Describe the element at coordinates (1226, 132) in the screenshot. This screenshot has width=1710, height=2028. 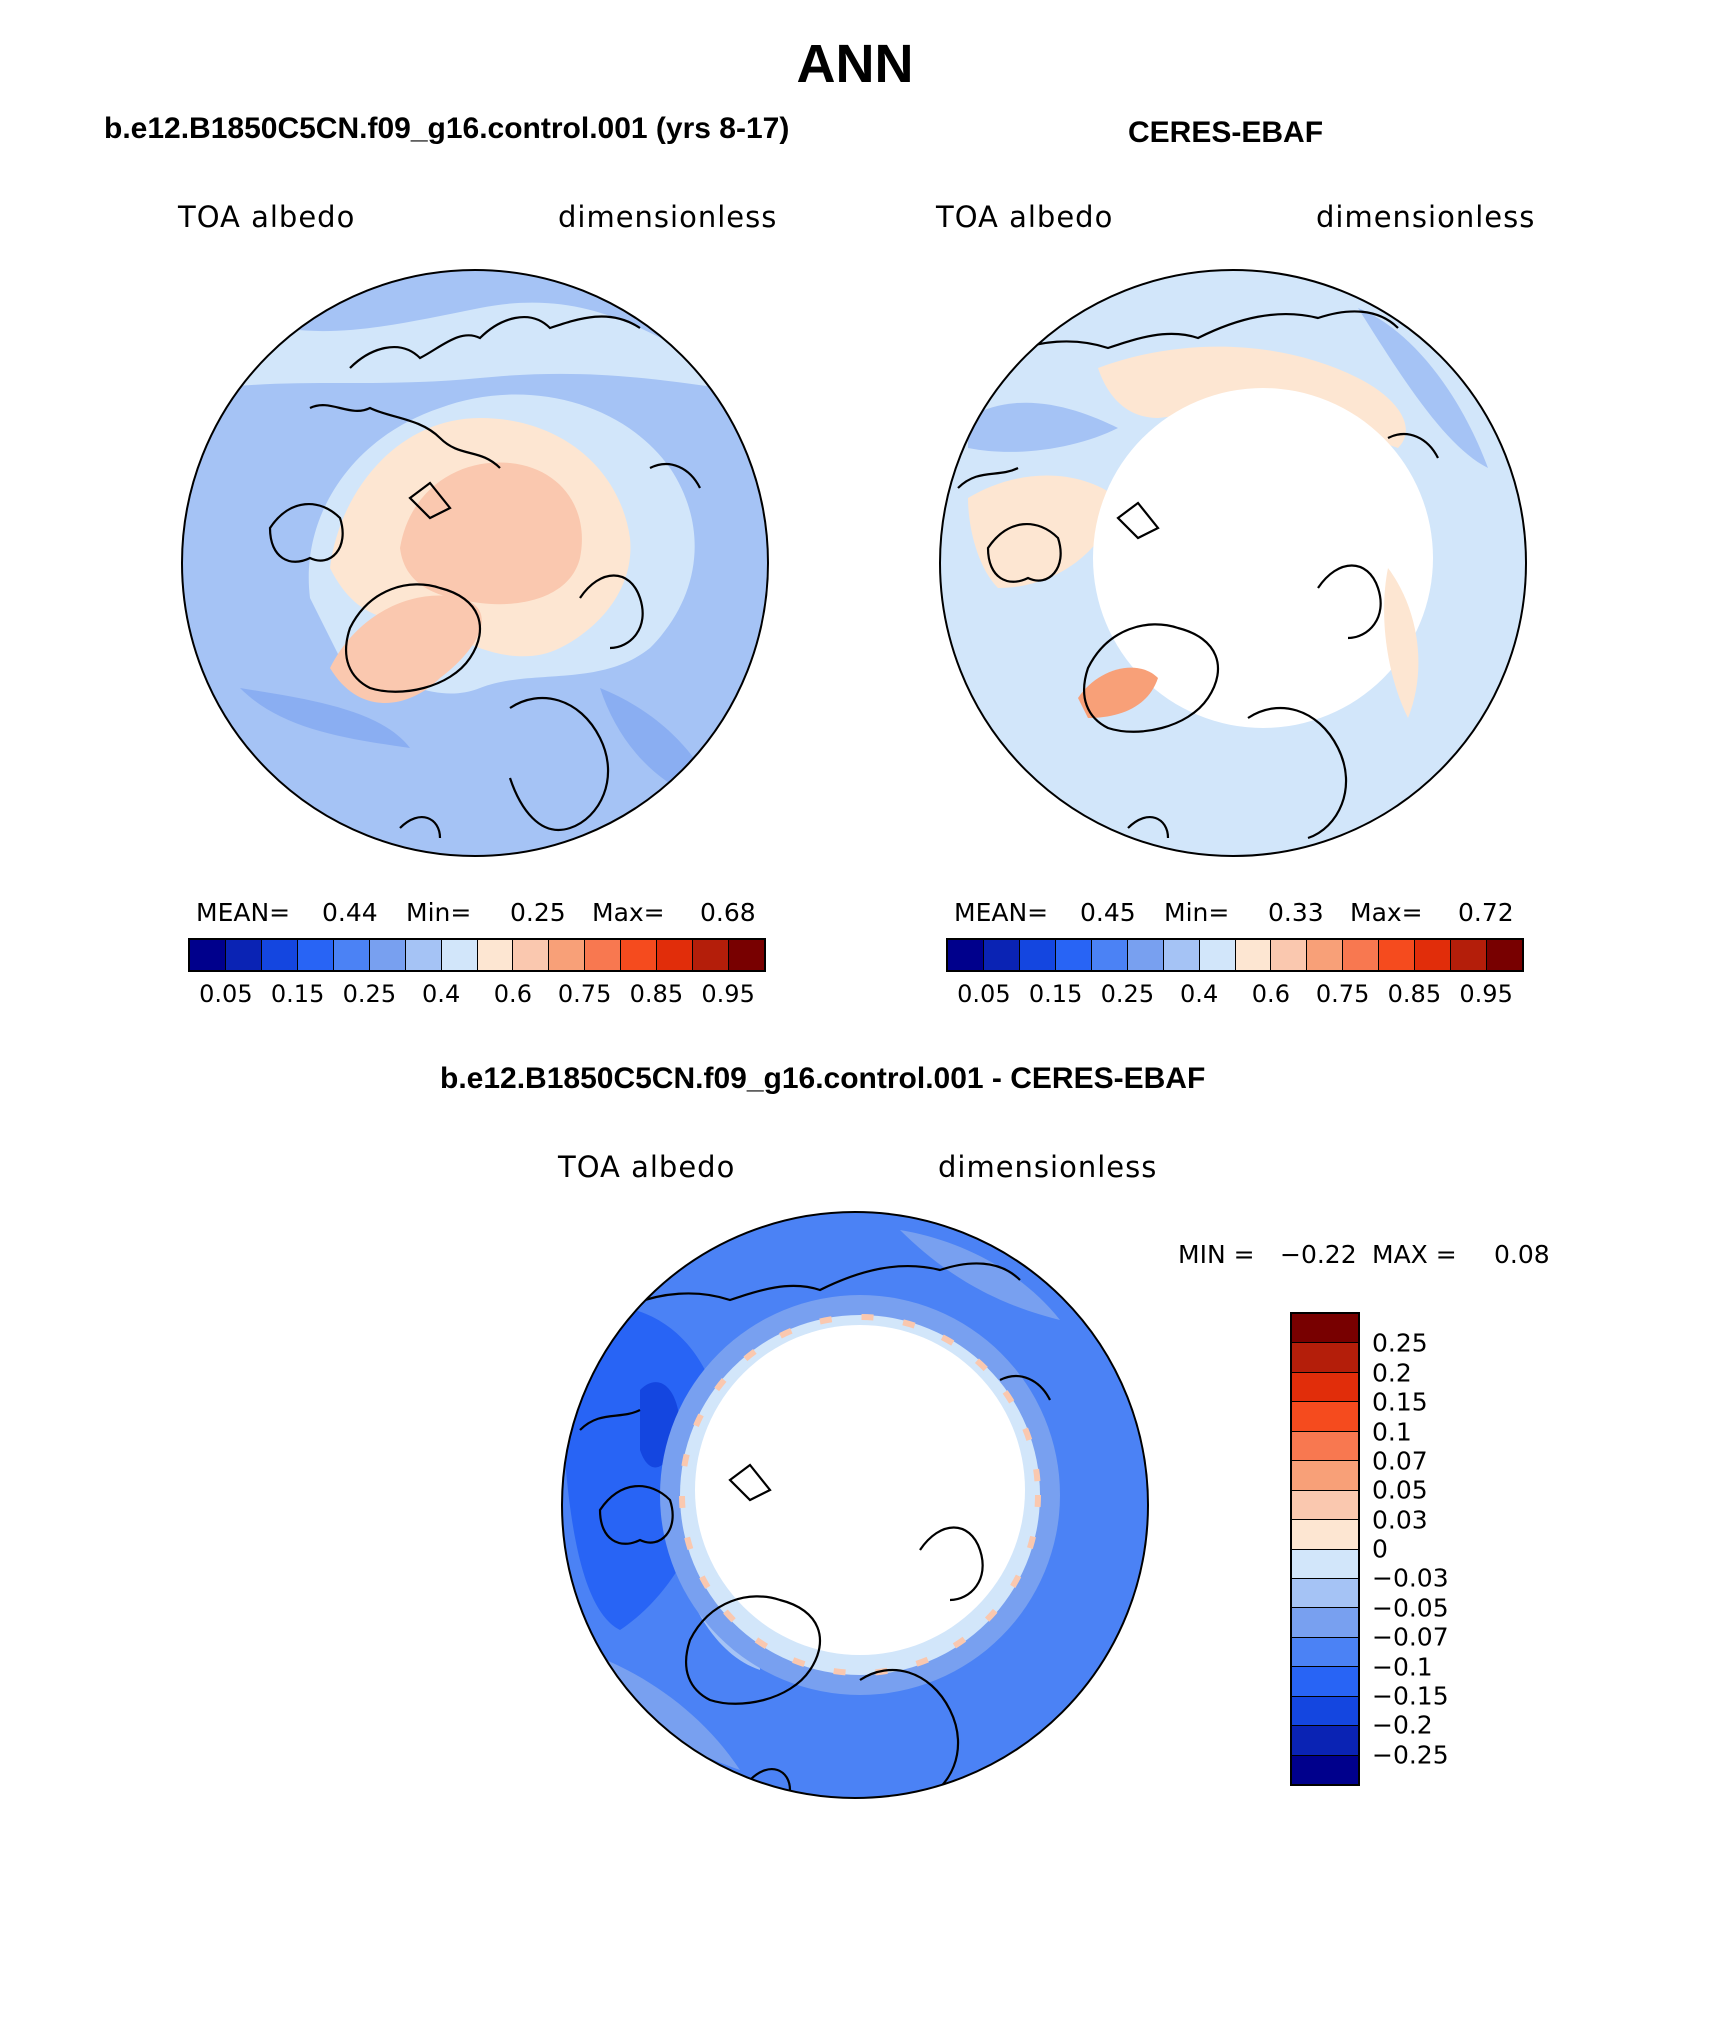
I see `panel2-title: CERES-EBAF` at that location.